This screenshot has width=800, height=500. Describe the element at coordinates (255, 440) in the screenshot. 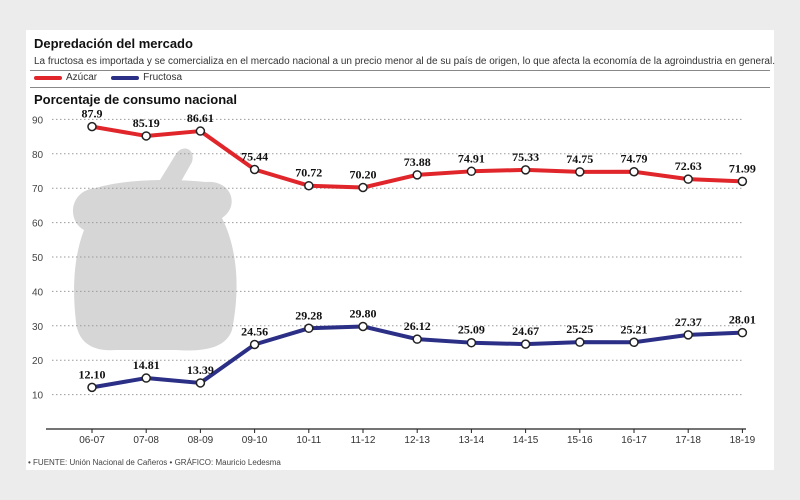

I see `x-tick-label: 09-10` at that location.